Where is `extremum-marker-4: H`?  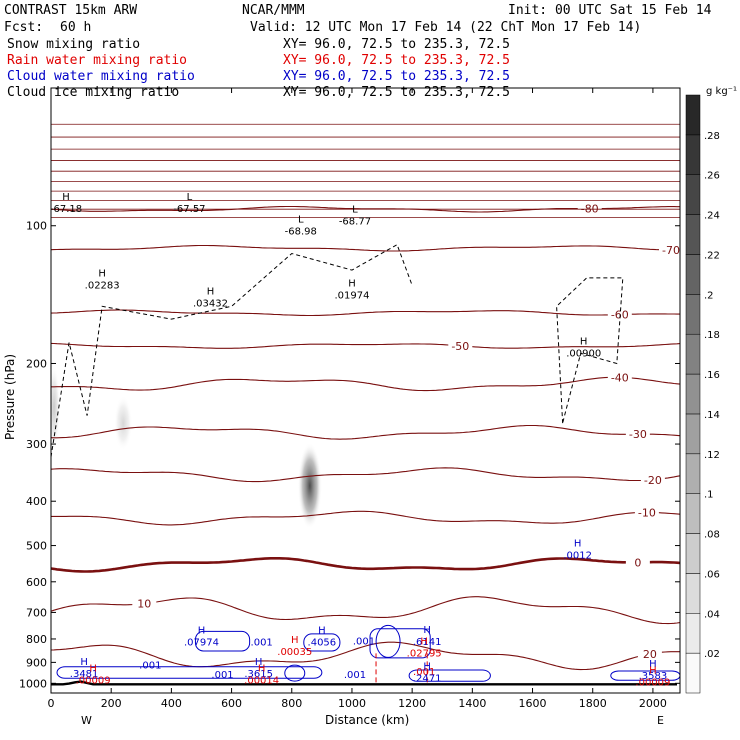
extremum-marker-4: H is located at coordinates (66, 197).